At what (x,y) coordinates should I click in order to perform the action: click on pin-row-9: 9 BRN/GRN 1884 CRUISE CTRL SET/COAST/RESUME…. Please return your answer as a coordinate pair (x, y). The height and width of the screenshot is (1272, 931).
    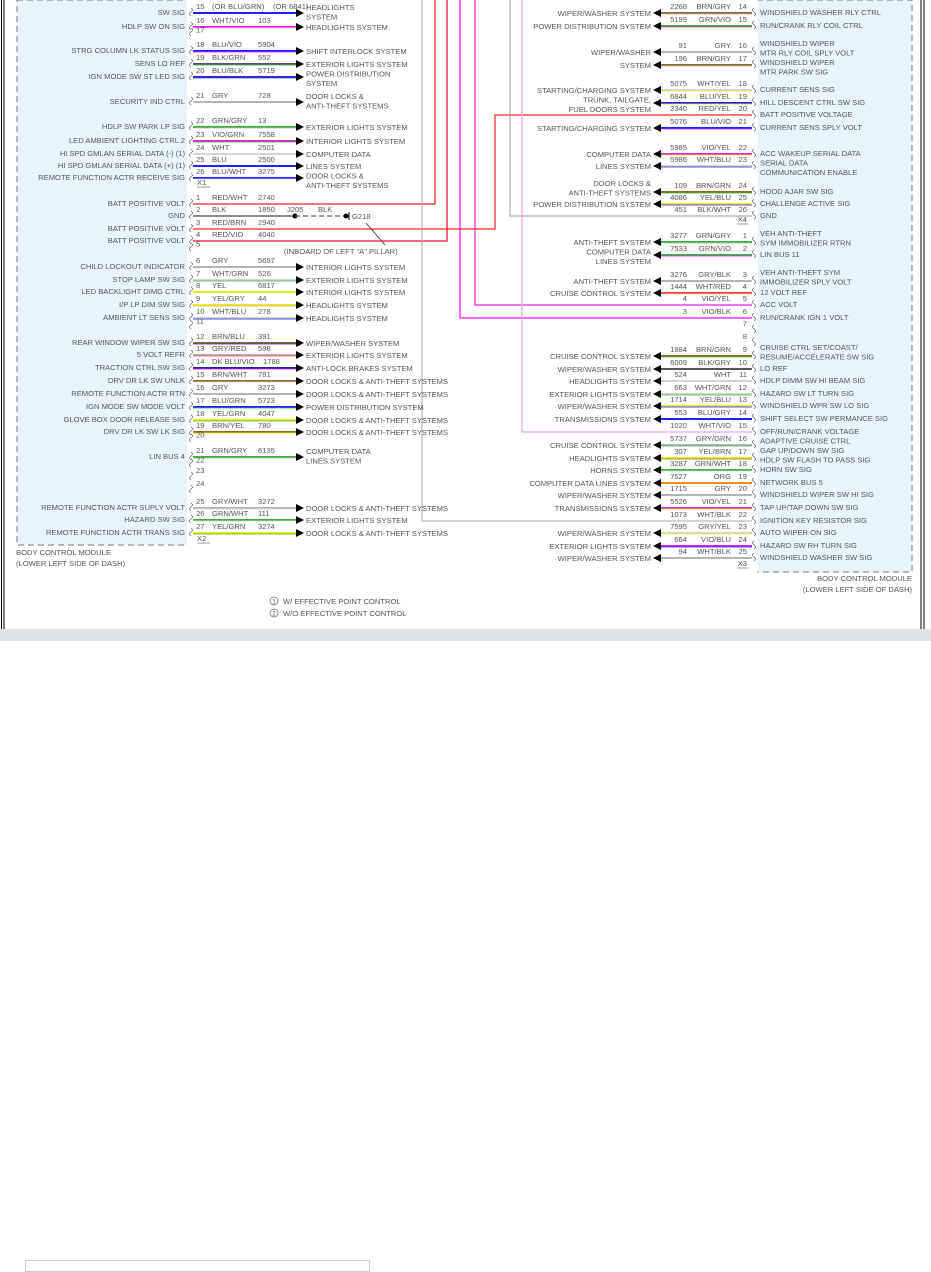
    Looking at the image, I should click on (712, 352).